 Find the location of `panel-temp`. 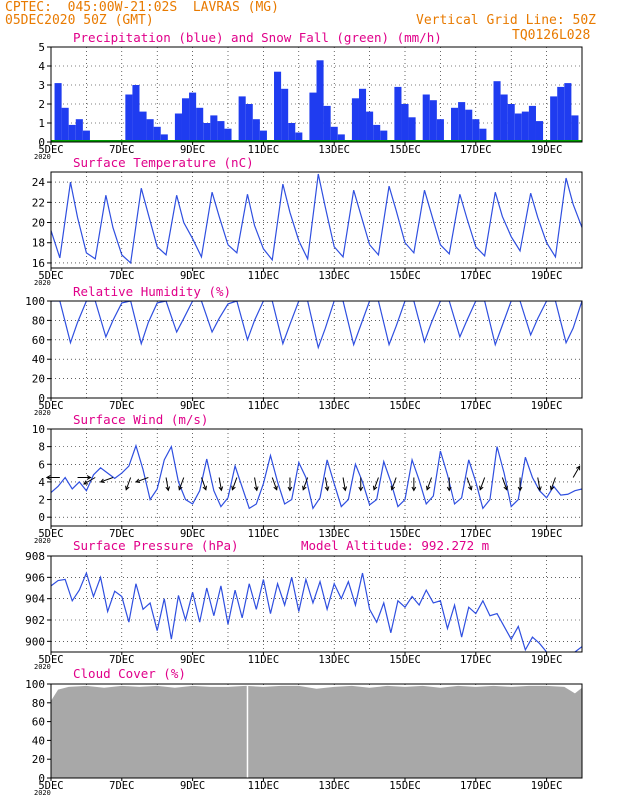

panel-temp is located at coordinates (315, 221).